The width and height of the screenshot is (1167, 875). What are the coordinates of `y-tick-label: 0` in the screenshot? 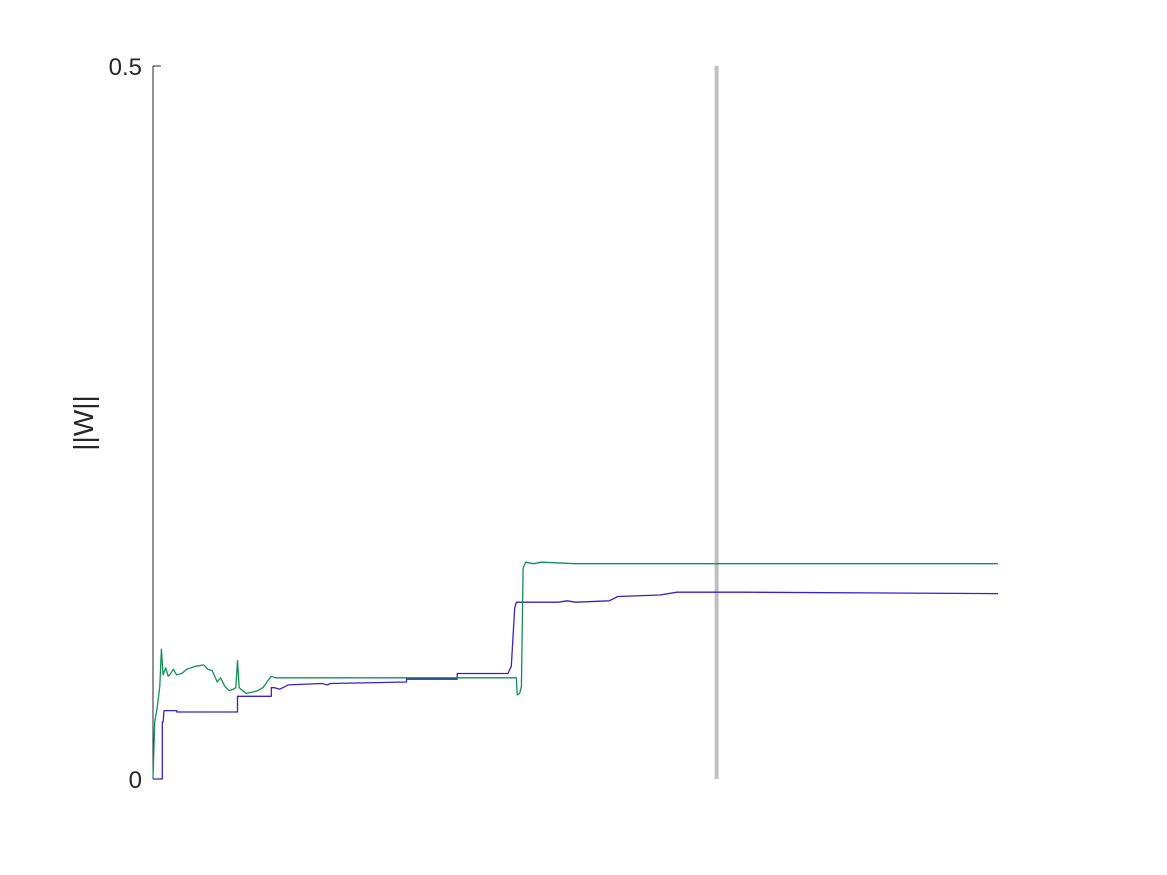 It's located at (135, 780).